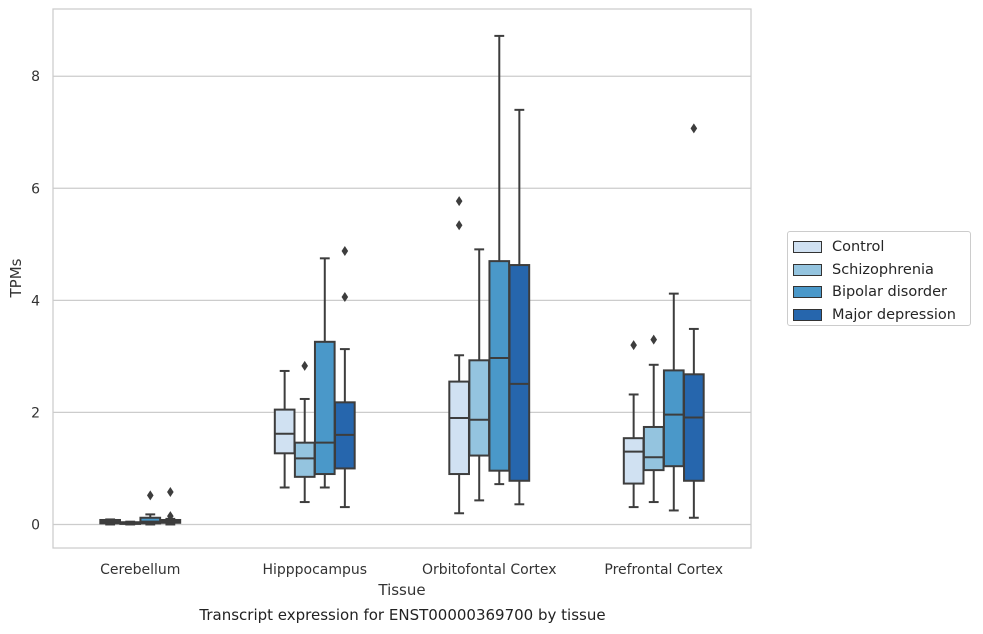 This screenshot has width=983, height=634. I want to click on legend-swatch-bipolar-disorder, so click(807, 292).